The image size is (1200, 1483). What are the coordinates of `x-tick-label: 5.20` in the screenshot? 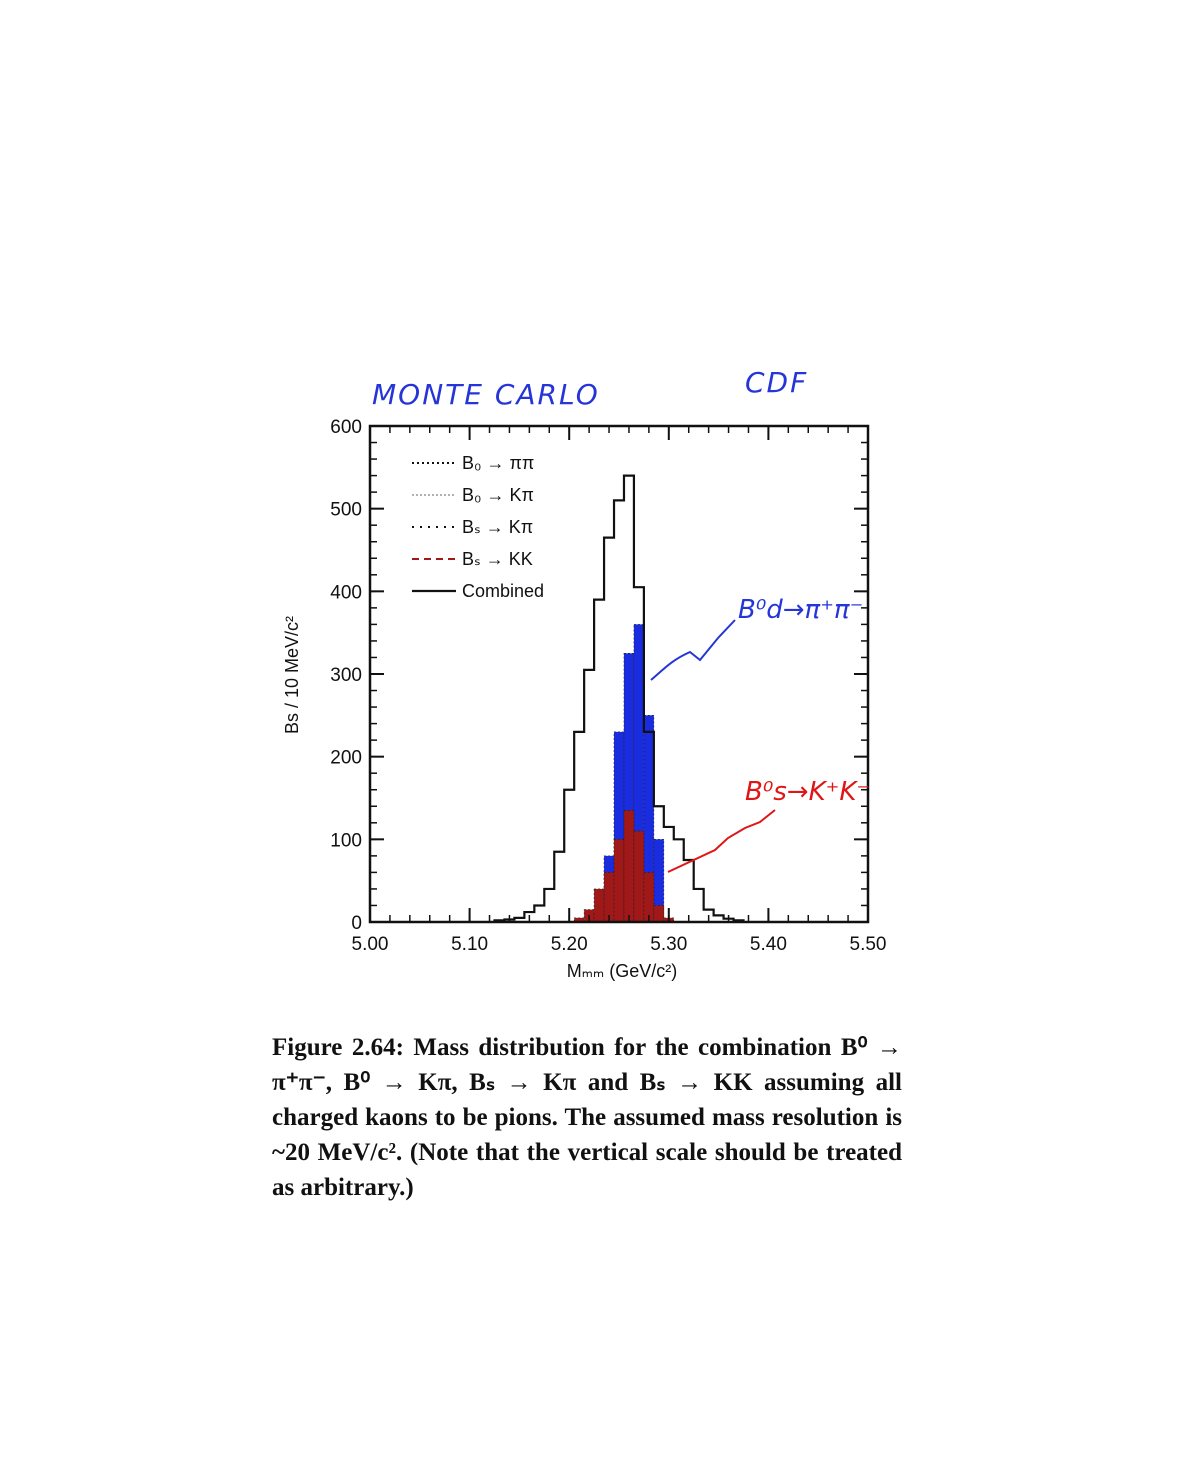 It's located at (569, 944).